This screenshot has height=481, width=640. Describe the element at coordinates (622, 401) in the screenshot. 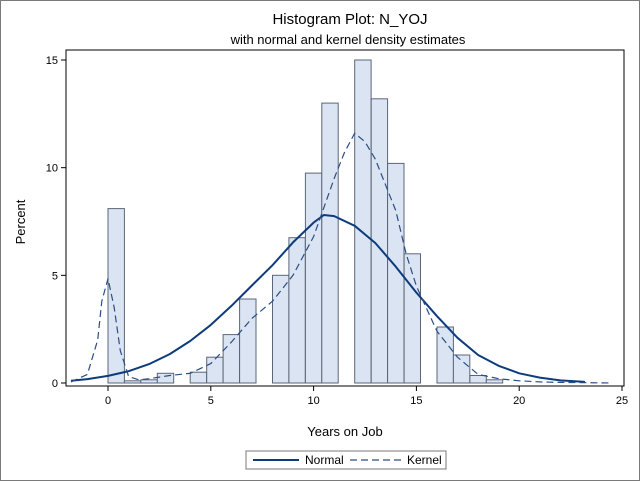

I see `x-tick-label: 25` at that location.